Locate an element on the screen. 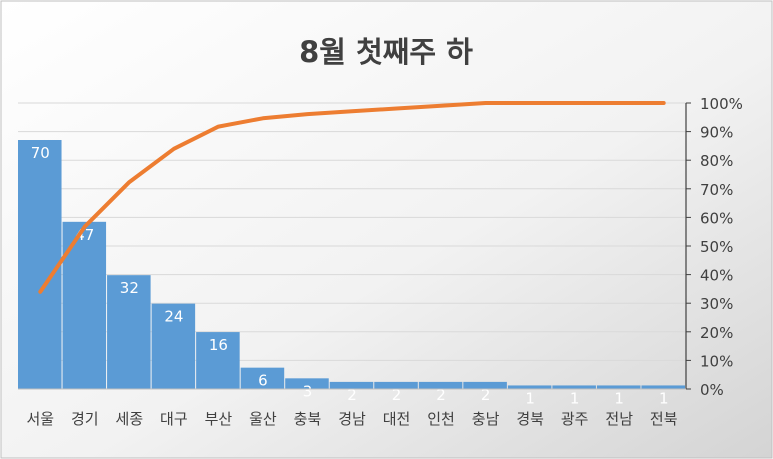 This screenshot has height=459, width=773. category-tick-label: 충남 is located at coordinates (486, 419).